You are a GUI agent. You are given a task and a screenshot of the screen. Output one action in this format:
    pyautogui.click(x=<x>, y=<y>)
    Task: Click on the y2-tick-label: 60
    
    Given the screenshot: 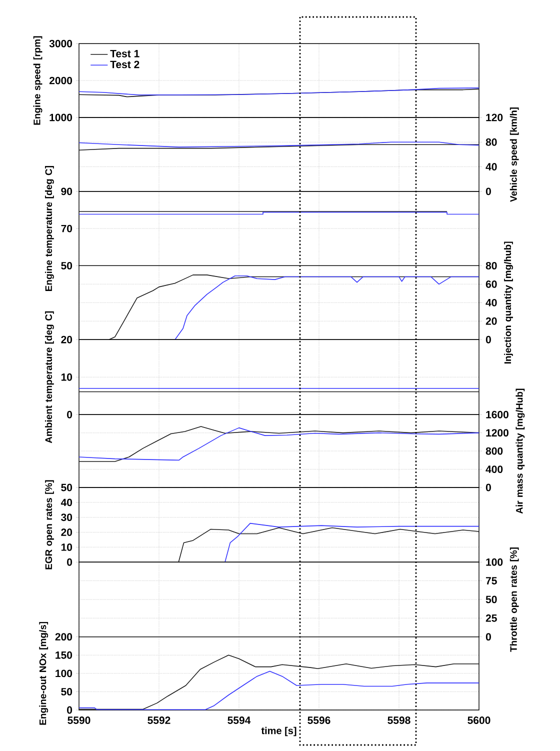 What is the action you would take?
    pyautogui.click(x=491, y=284)
    